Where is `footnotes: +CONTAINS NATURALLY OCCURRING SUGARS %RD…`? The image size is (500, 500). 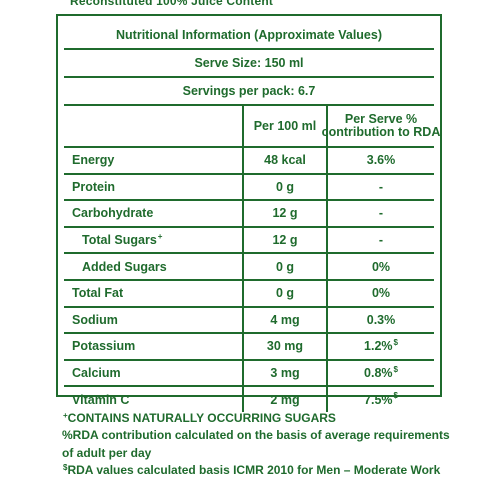 footnotes: +CONTAINS NATURALLY OCCURRING SUGARS %RD… is located at coordinates (277, 445).